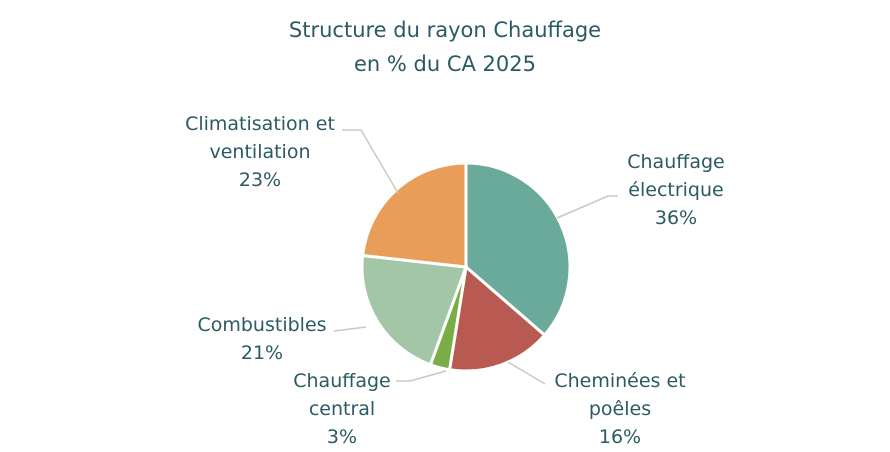  I want to click on slice-label: Chauffage central 3%, so click(342, 409).